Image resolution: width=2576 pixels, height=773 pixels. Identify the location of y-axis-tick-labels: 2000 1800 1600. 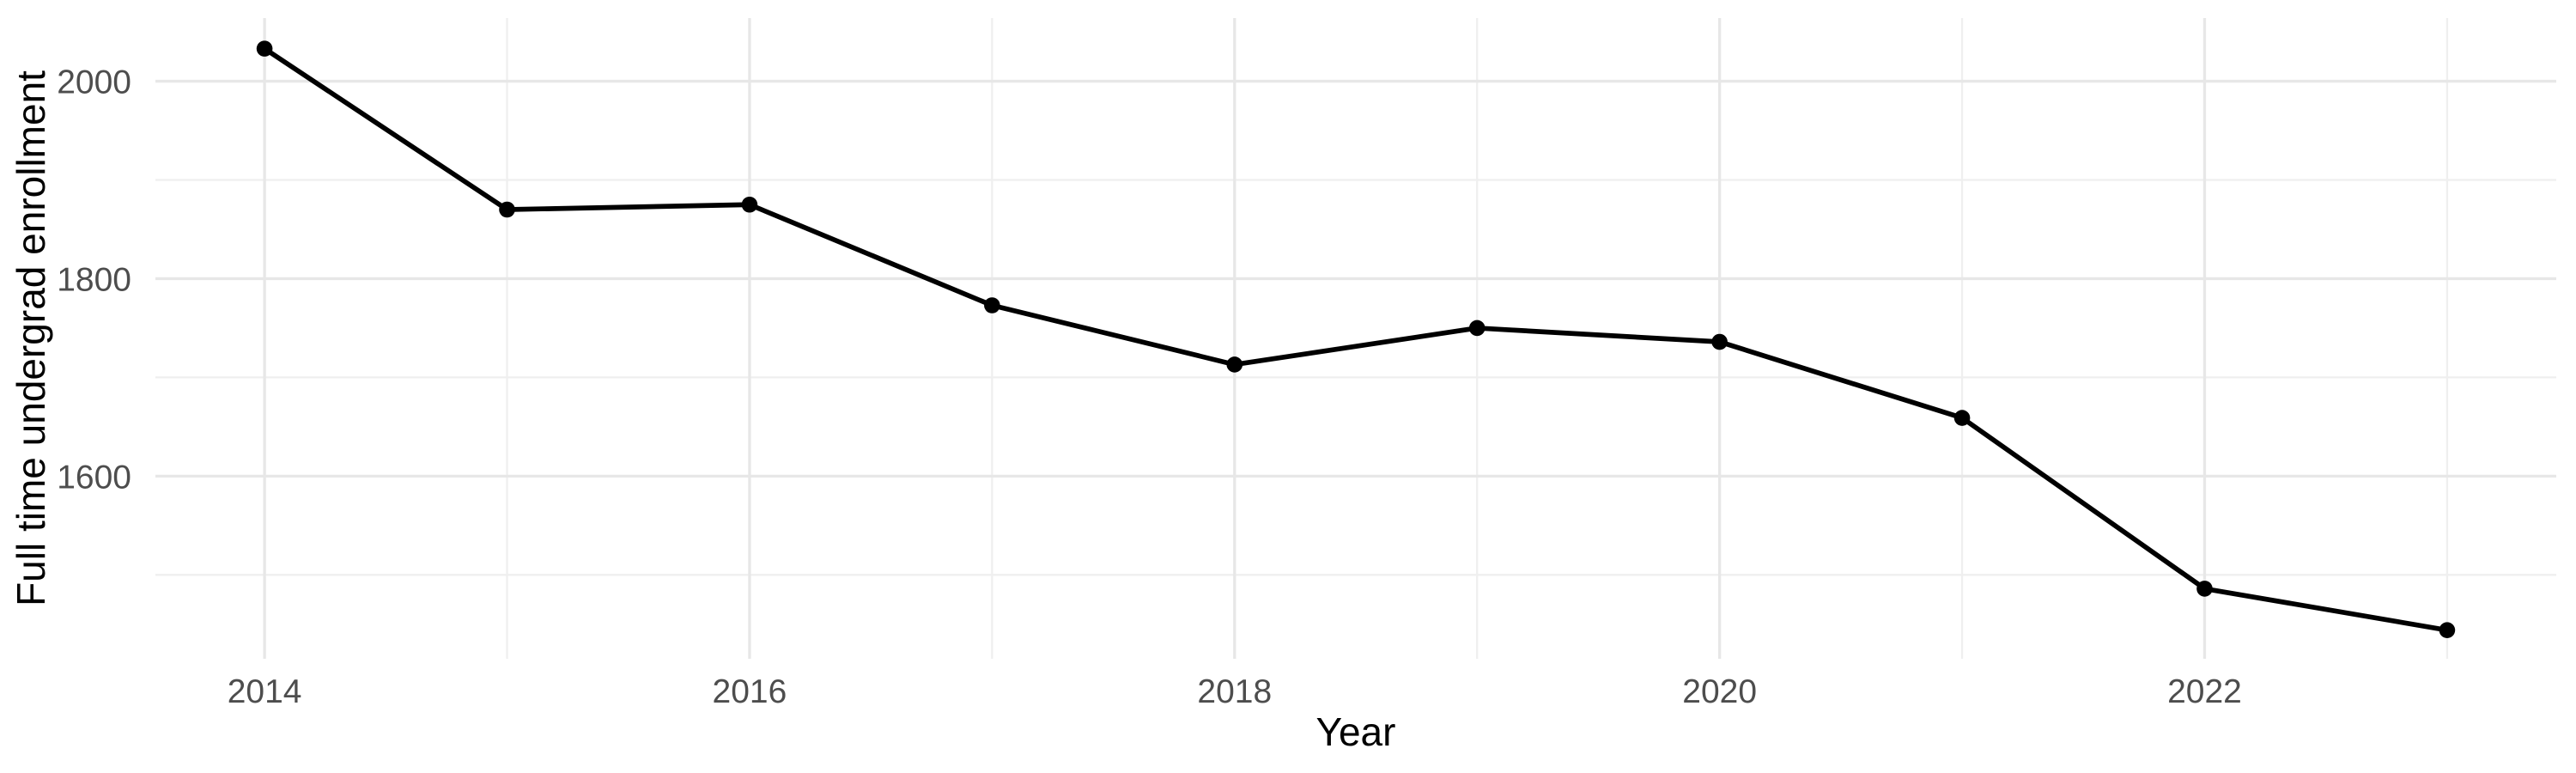
(94, 280).